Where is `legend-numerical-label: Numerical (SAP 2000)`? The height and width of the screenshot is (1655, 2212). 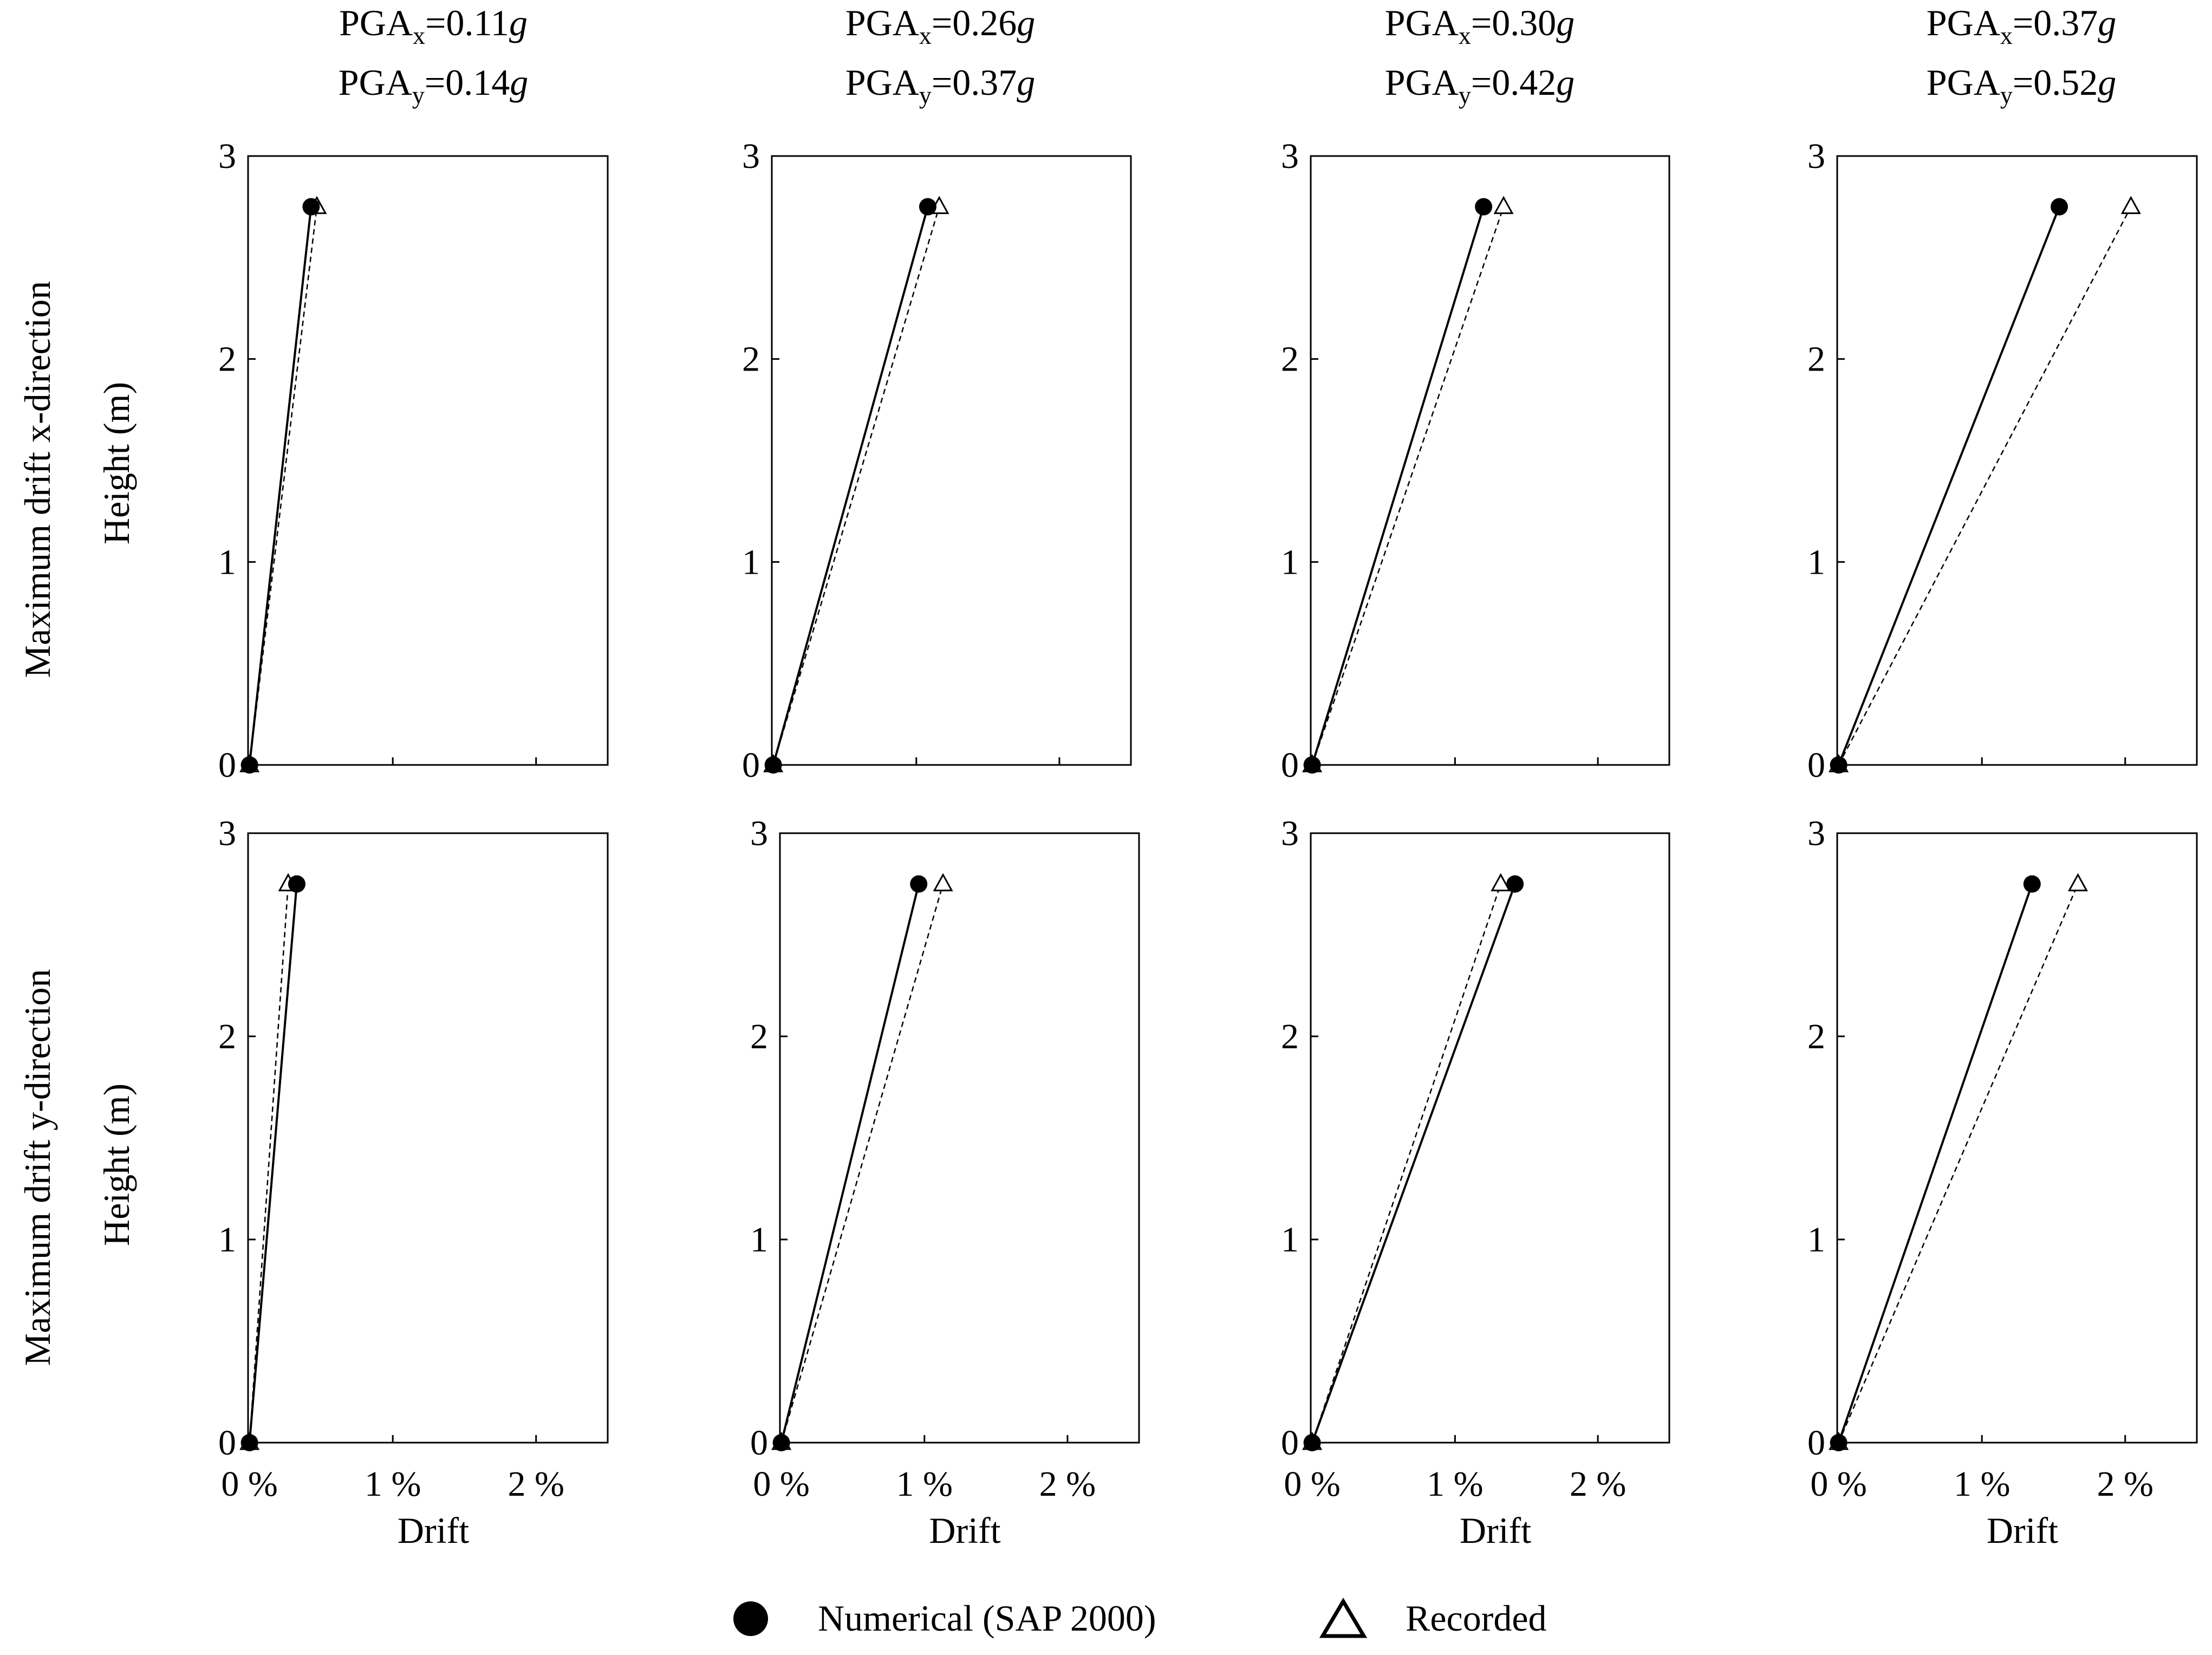 legend-numerical-label: Numerical (SAP 2000) is located at coordinates (987, 1619).